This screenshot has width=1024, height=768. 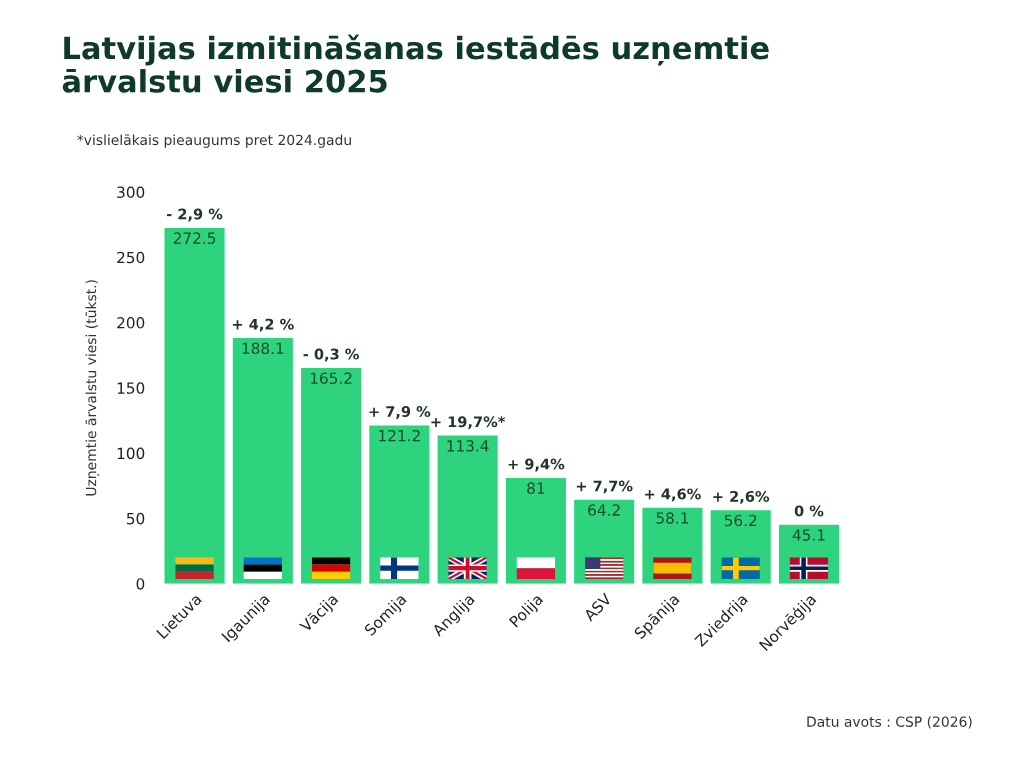 What do you see at coordinates (400, 412) in the screenshot?
I see `annotation: + 7,9 %` at bounding box center [400, 412].